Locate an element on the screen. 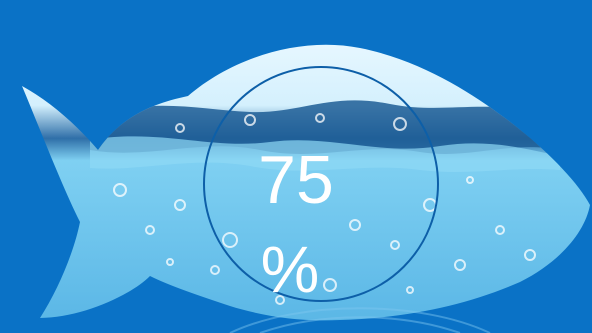  percentage-unit: % is located at coordinates (290, 269).